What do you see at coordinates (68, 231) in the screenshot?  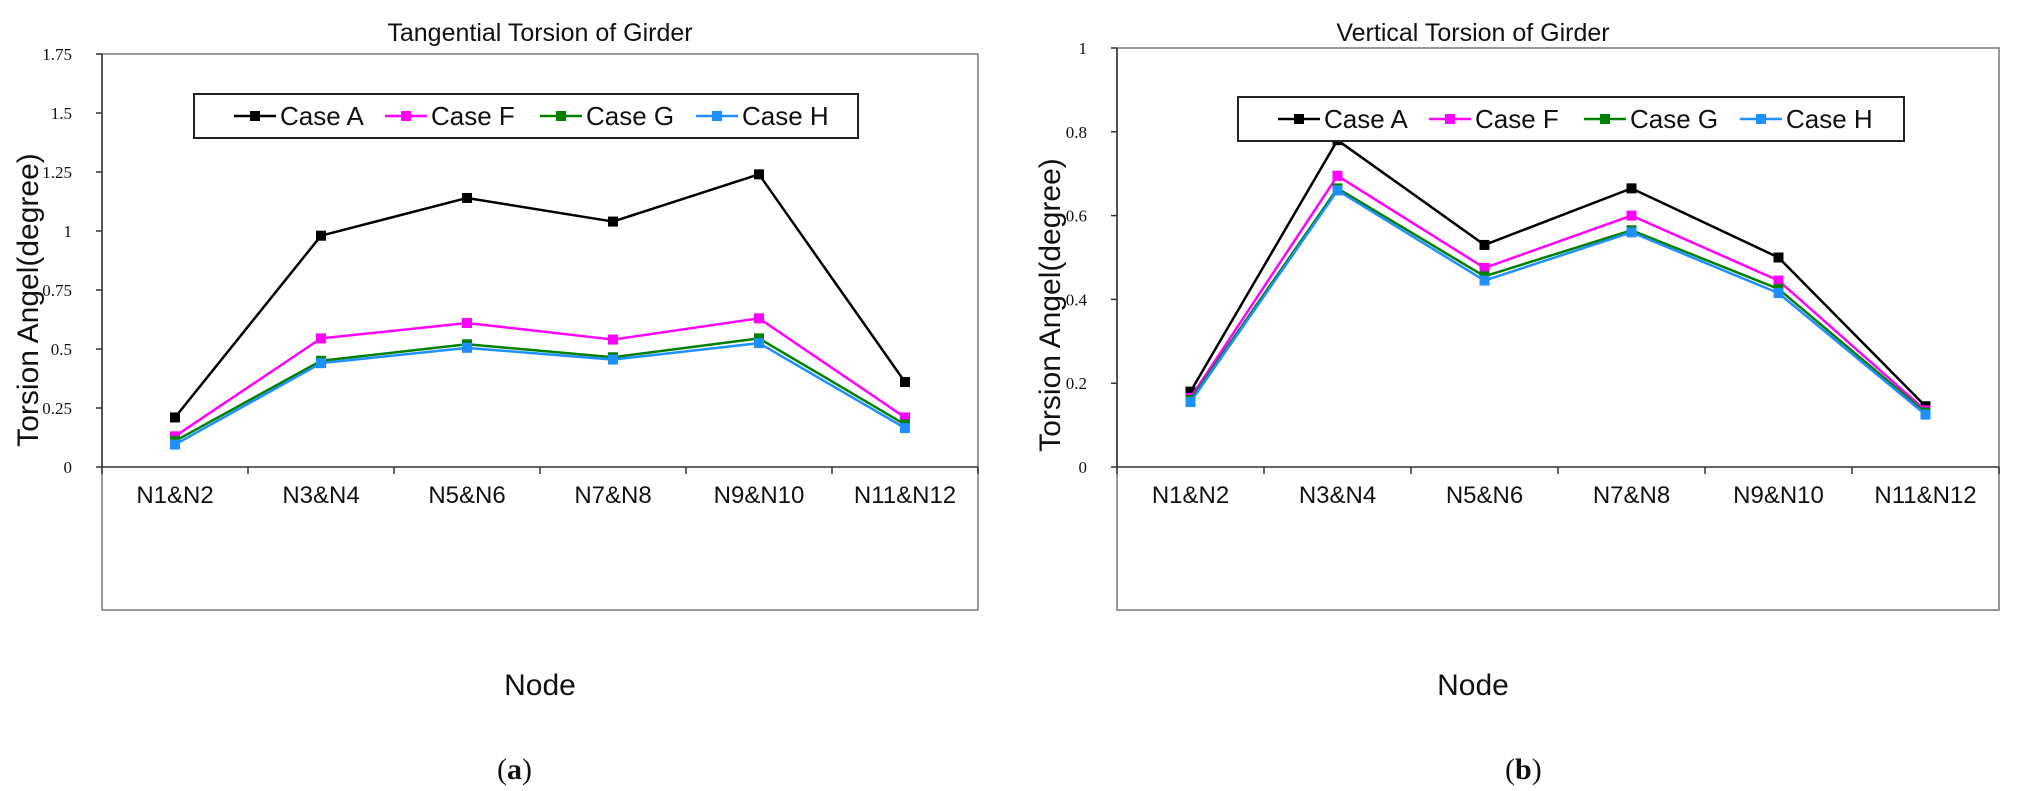 I see `y-tick-label: 1` at bounding box center [68, 231].